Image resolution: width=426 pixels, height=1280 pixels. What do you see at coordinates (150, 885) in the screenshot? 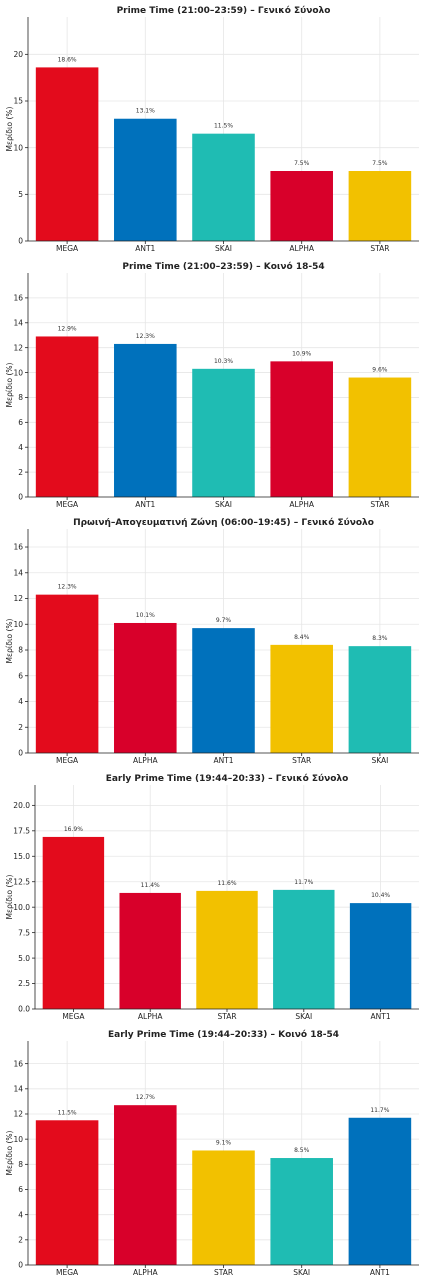
I see `data-label: 11.4%` at bounding box center [150, 885].